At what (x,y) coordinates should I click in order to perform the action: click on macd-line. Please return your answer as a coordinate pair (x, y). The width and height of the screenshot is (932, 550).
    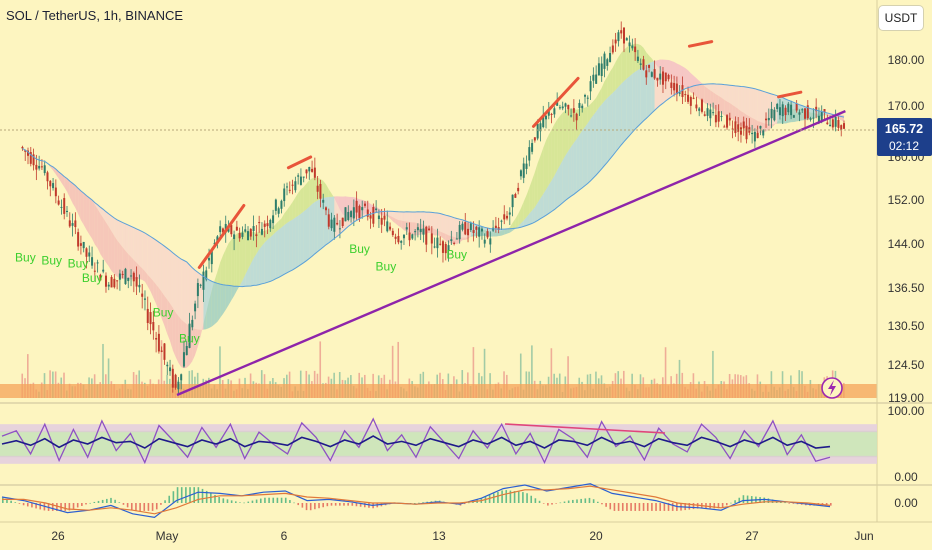
    Looking at the image, I should click on (416, 501).